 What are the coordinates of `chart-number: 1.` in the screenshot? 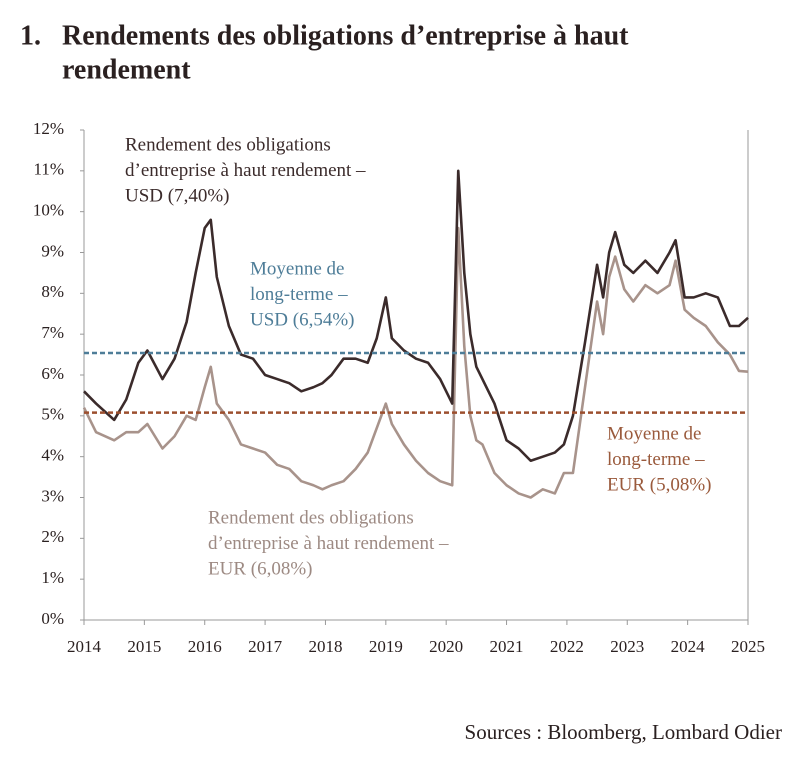 It's located at (30, 35).